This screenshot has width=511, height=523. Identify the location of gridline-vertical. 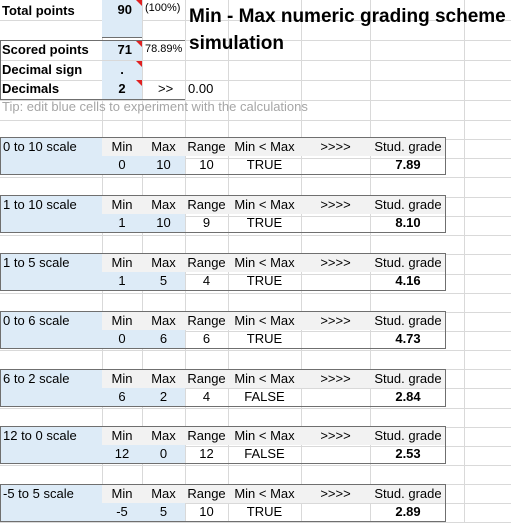
(464, 261).